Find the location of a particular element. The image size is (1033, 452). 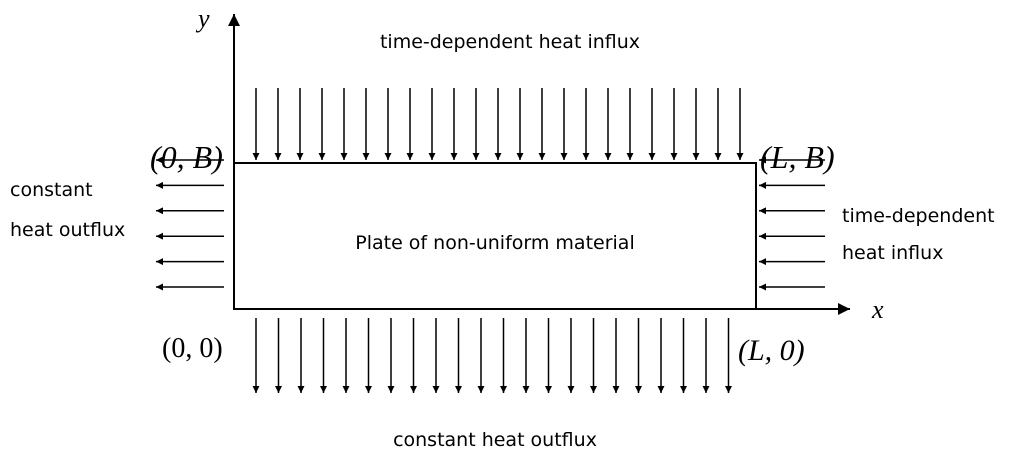

corner-label: (L, B) is located at coordinates (797, 157).